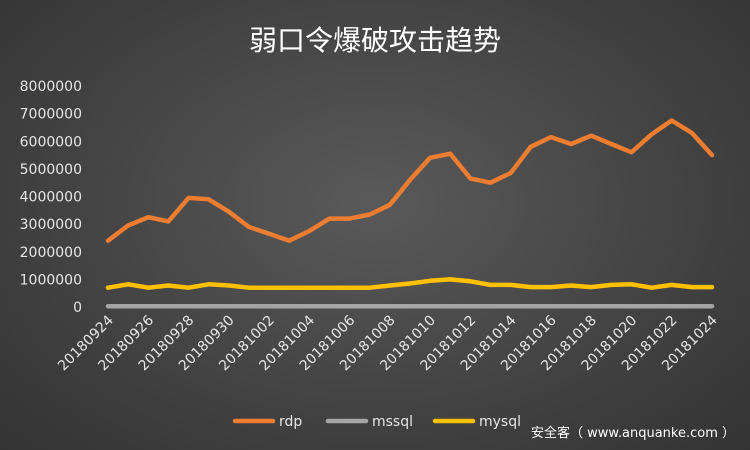 The height and width of the screenshot is (450, 750). What do you see at coordinates (51, 253) in the screenshot?
I see `y-tick-label: 2000000` at bounding box center [51, 253].